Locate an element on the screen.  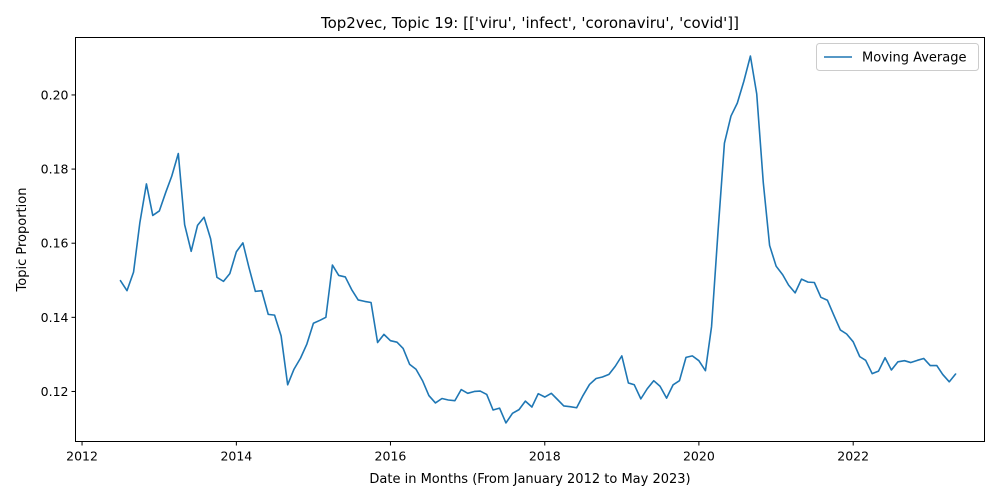
x-tick-label: 2014 is located at coordinates (236, 456).